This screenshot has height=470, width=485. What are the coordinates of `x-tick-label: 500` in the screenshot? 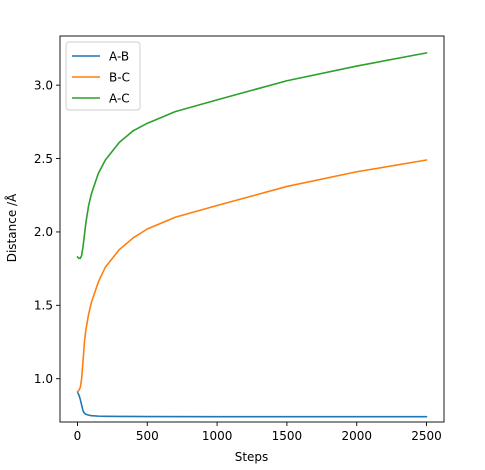 It's located at (147, 436).